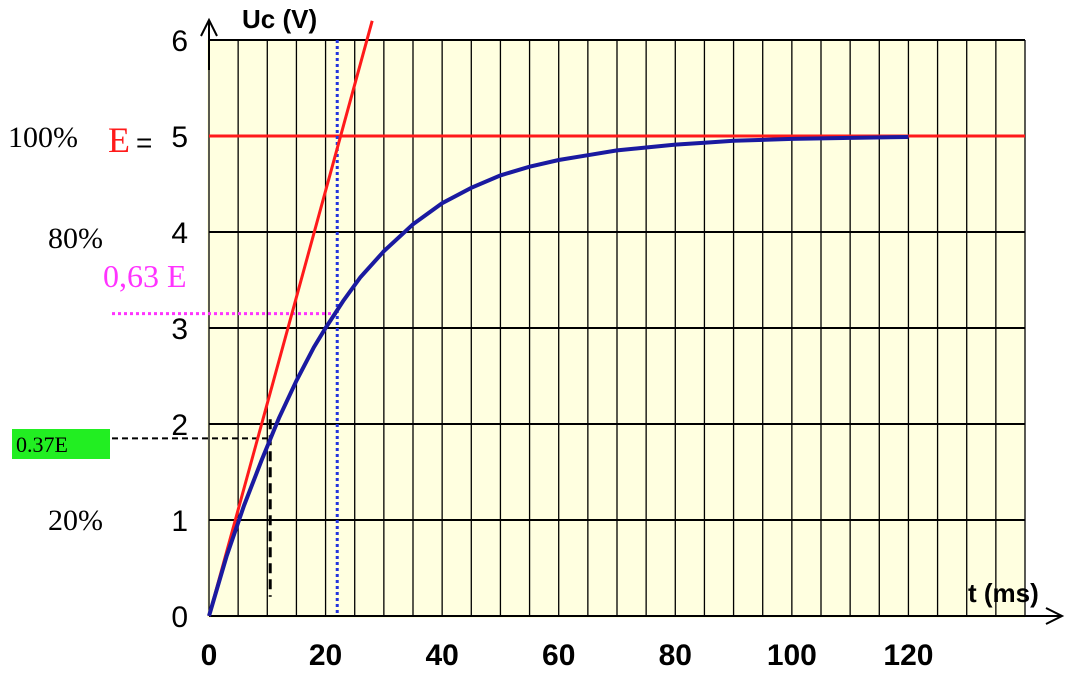 This screenshot has height=679, width=1081. What do you see at coordinates (179, 425) in the screenshot?
I see `y-tick-label: 2` at bounding box center [179, 425].